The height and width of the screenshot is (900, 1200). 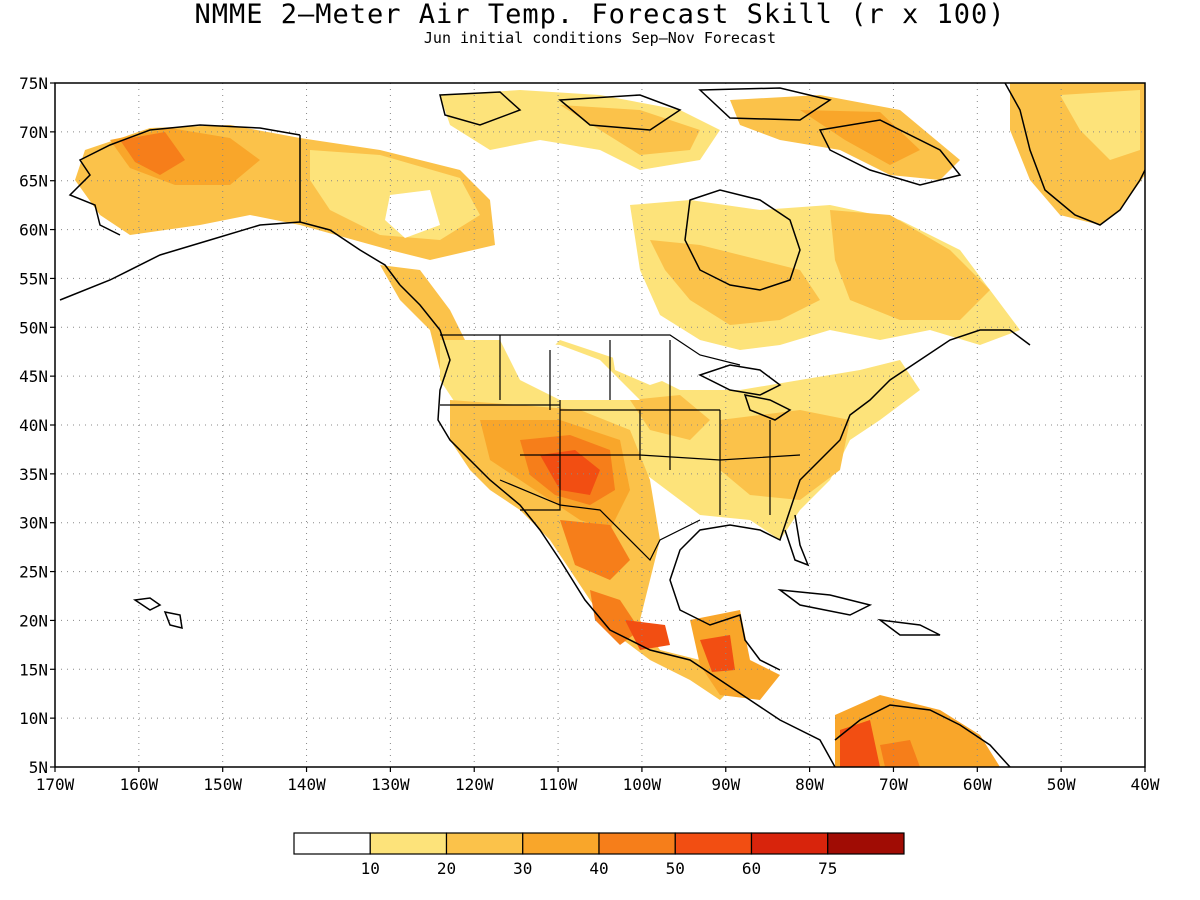 What do you see at coordinates (33, 474) in the screenshot?
I see `lat-tick-label: 35N` at bounding box center [33, 474].